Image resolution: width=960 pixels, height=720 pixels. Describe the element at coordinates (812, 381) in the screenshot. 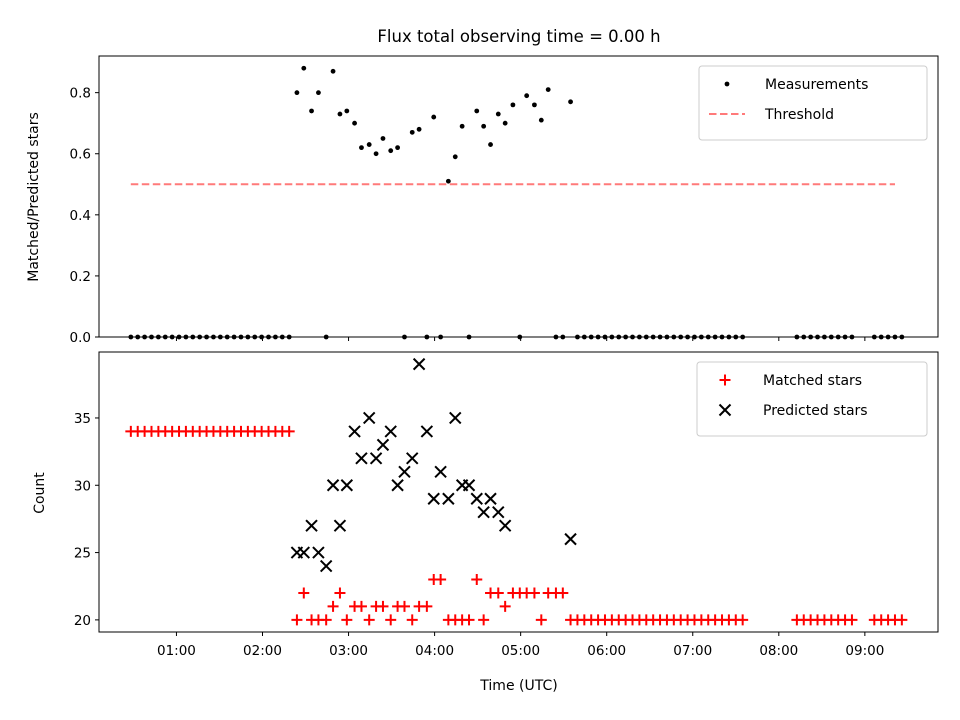

I see `legend-label: Matched stars` at that location.